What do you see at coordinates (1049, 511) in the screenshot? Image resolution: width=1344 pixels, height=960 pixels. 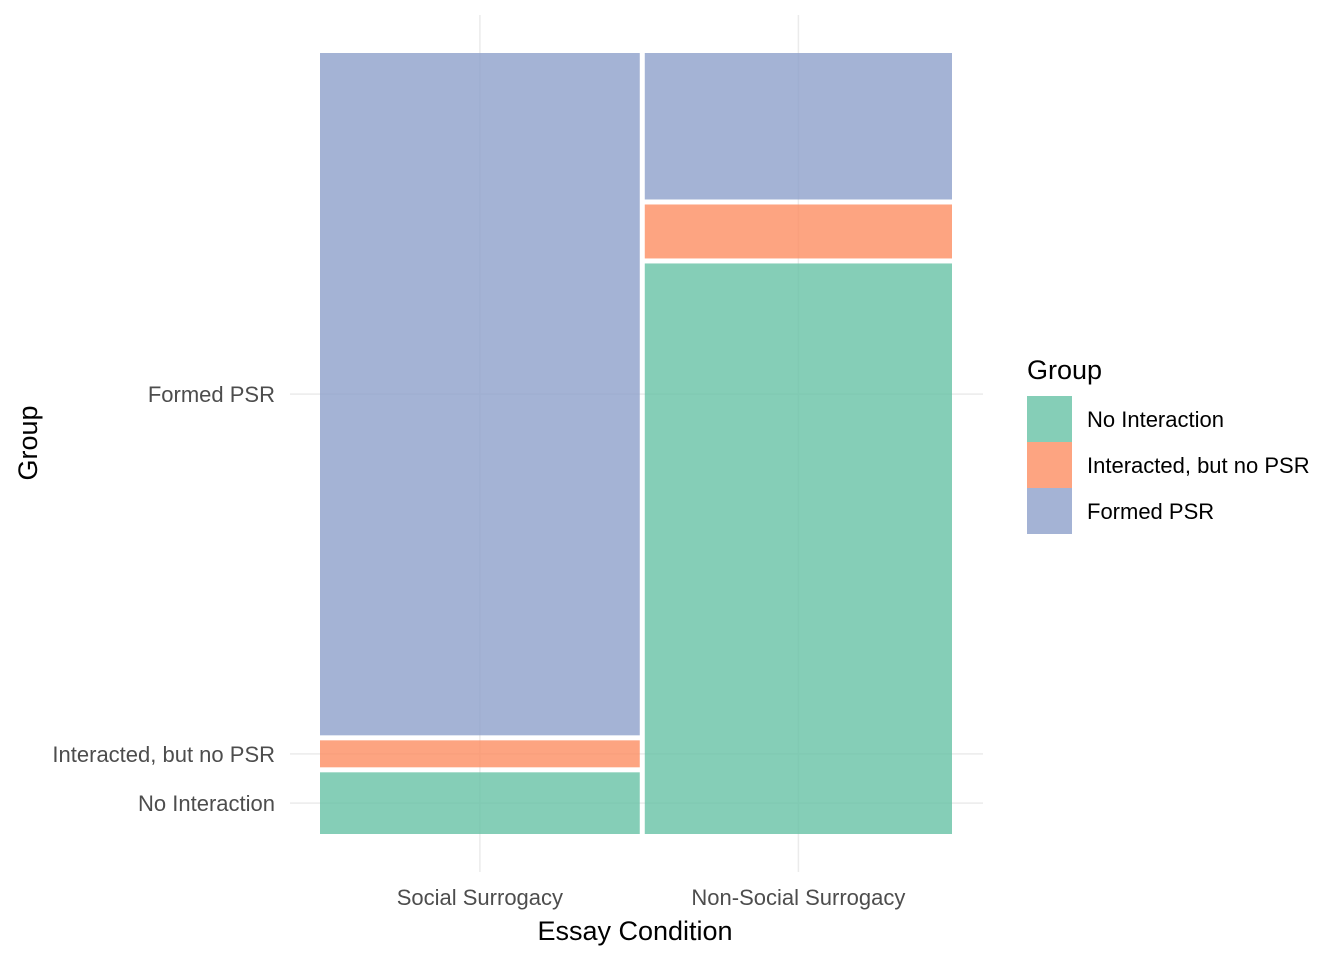 I see `legend-key-formed-psr` at bounding box center [1049, 511].